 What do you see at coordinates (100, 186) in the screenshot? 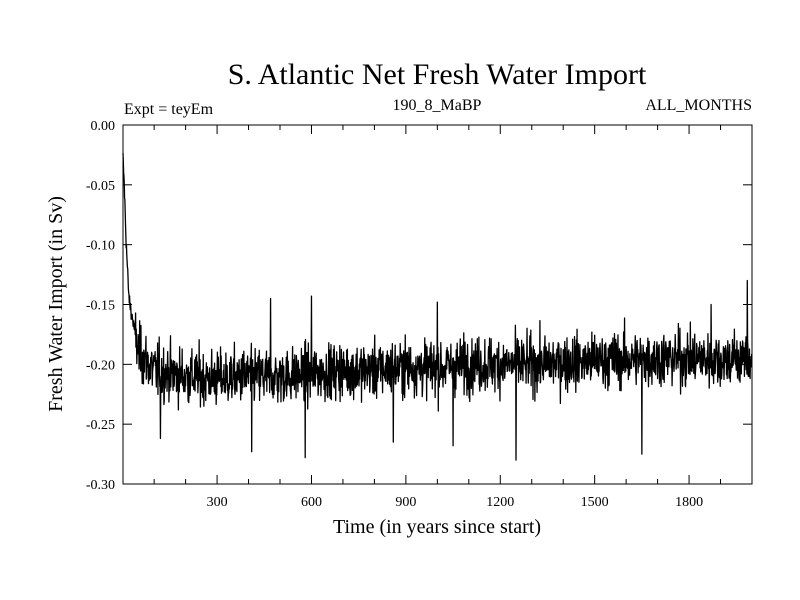
I see `y-tick-label: -0.05` at bounding box center [100, 186].